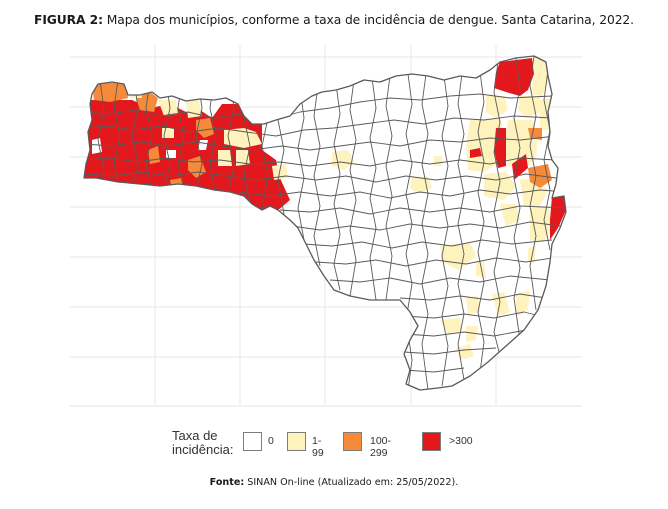  Describe the element at coordinates (461, 441) in the screenshot. I see `legend-label-300-plus: >300` at that location.